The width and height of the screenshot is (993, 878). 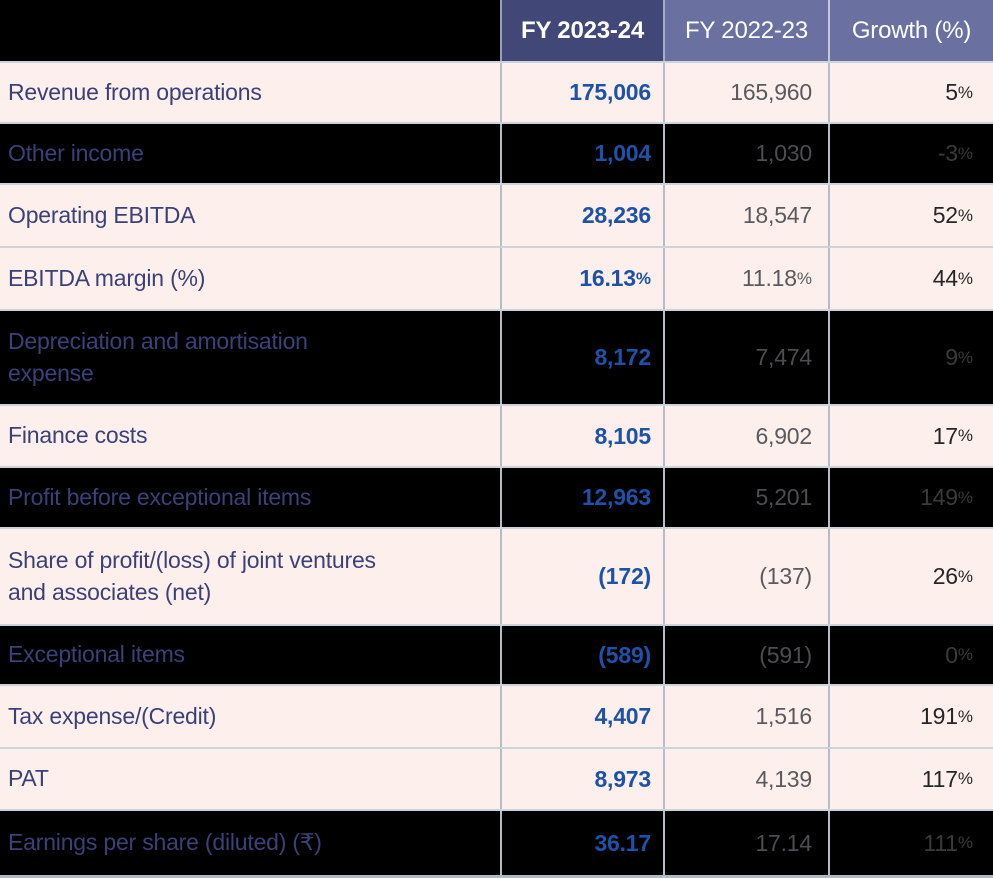 I want to click on value-text: 6,902, so click(x=783, y=435).